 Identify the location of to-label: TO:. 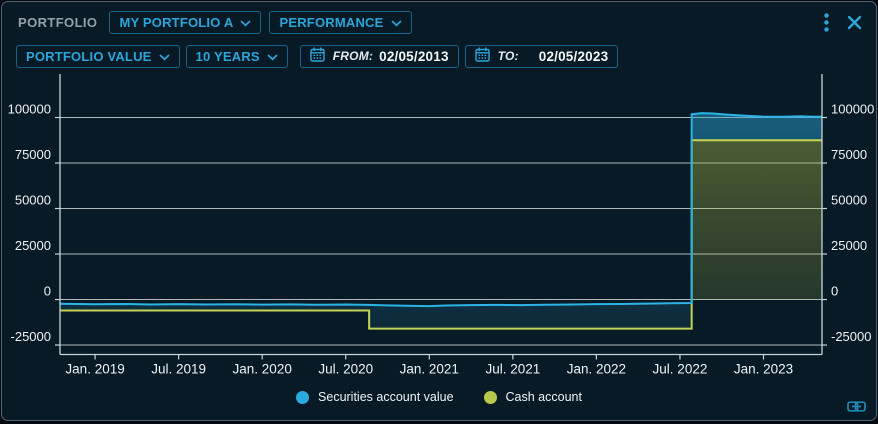
(508, 56).